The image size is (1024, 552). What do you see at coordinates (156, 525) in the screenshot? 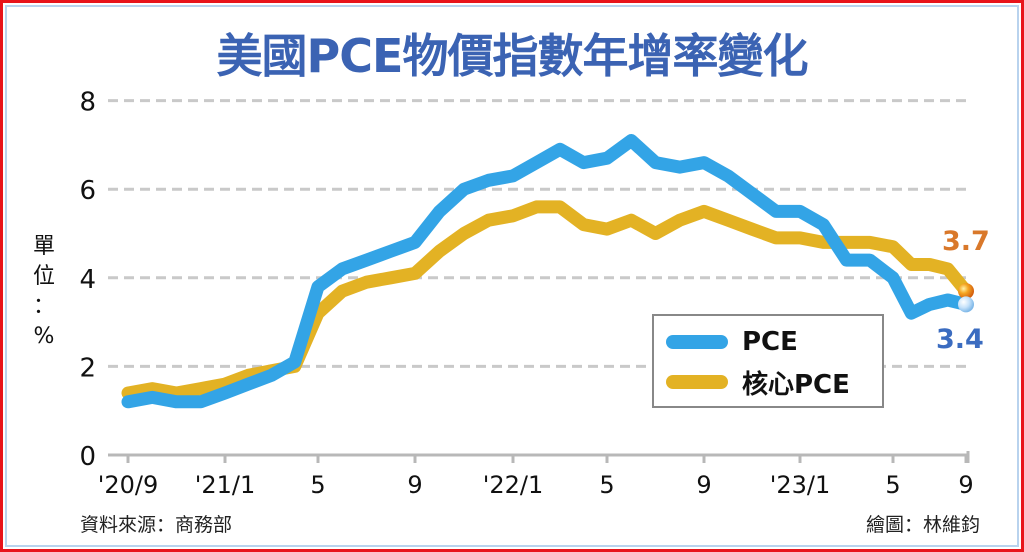
I see `data-source: 資料來源：商務部` at bounding box center [156, 525].